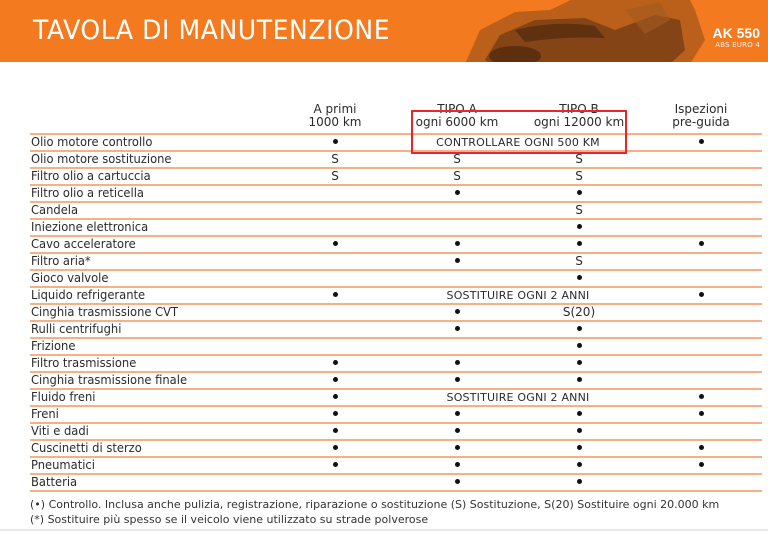 Image resolution: width=768 pixels, height=544 pixels. Describe the element at coordinates (83, 244) in the screenshot. I see `row-label: Cavo acceleratore` at that location.